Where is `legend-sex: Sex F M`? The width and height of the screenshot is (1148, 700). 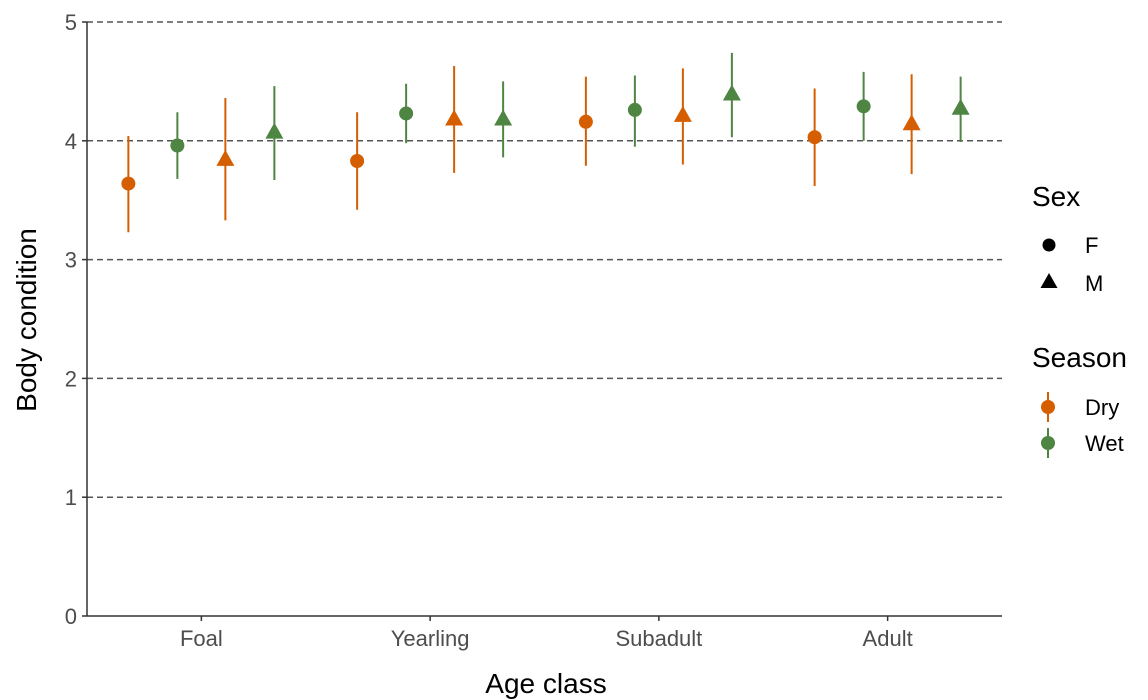 legend-sex: Sex F M is located at coordinates (1067, 238).